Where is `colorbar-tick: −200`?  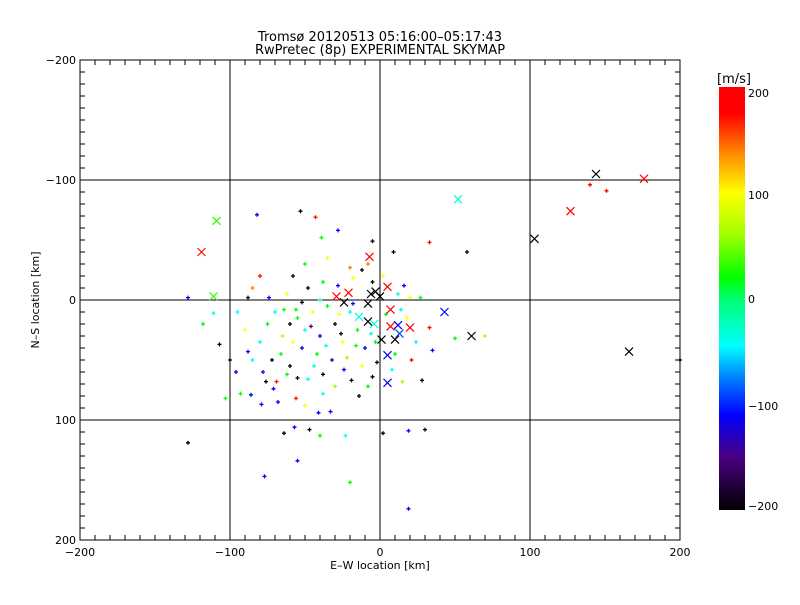
colorbar-tick: −200 is located at coordinates (763, 506).